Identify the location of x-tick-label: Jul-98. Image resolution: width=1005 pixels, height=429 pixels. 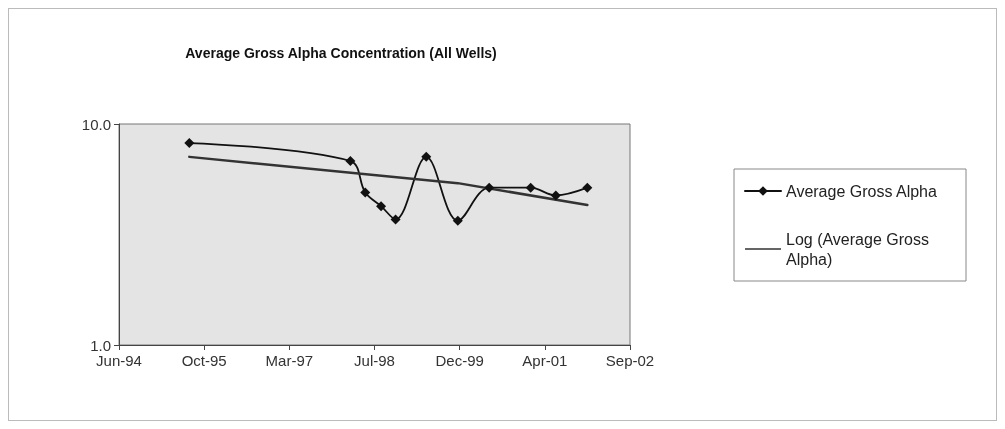
(374, 360).